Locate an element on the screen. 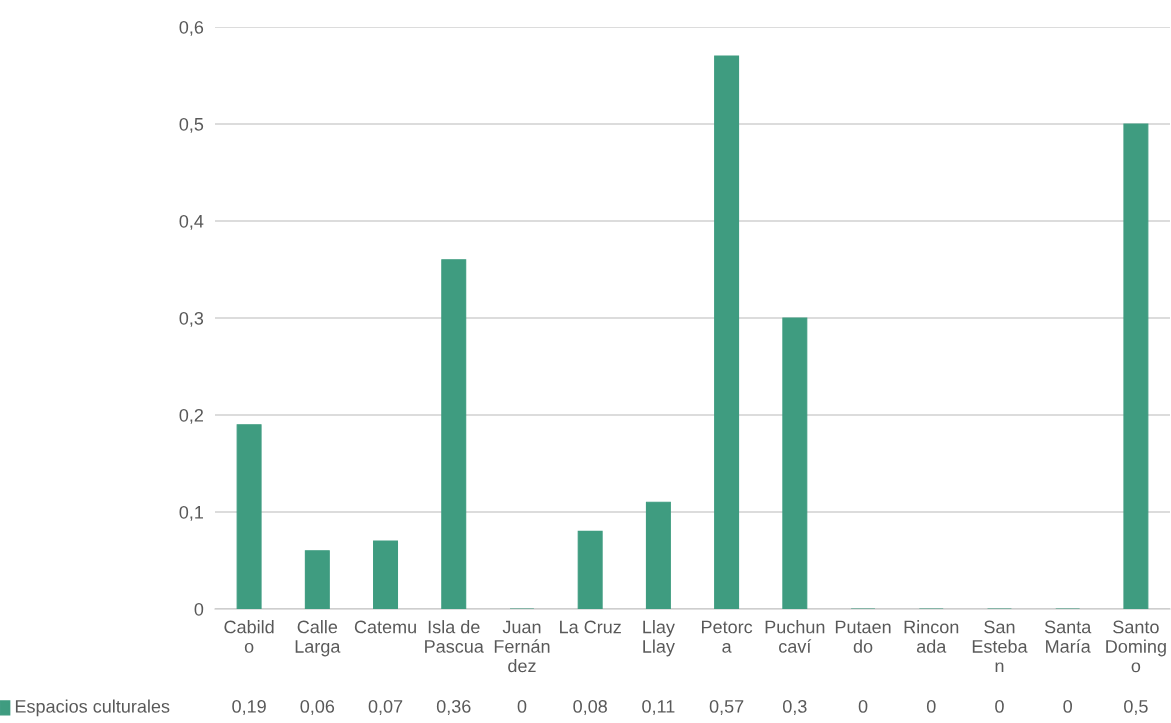 Image resolution: width=1171 pixels, height=723 pixels. data-label: 0,08 is located at coordinates (590, 707).